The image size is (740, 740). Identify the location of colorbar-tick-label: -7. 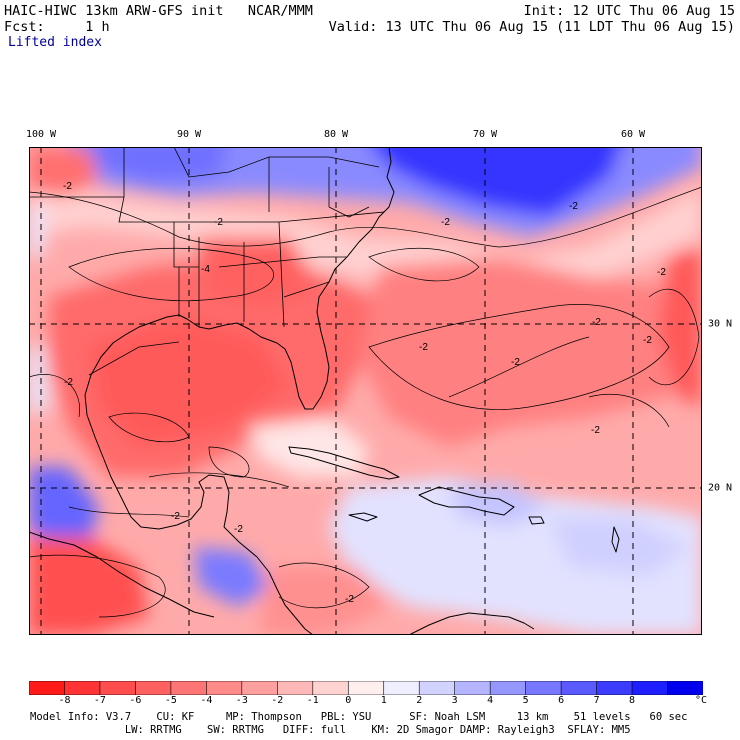
(99, 700).